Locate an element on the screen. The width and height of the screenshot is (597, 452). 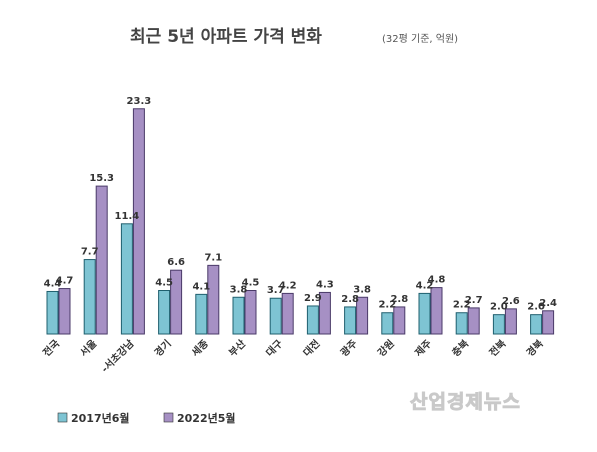
value-label-2017-11: 2.2 is located at coordinates (462, 305).